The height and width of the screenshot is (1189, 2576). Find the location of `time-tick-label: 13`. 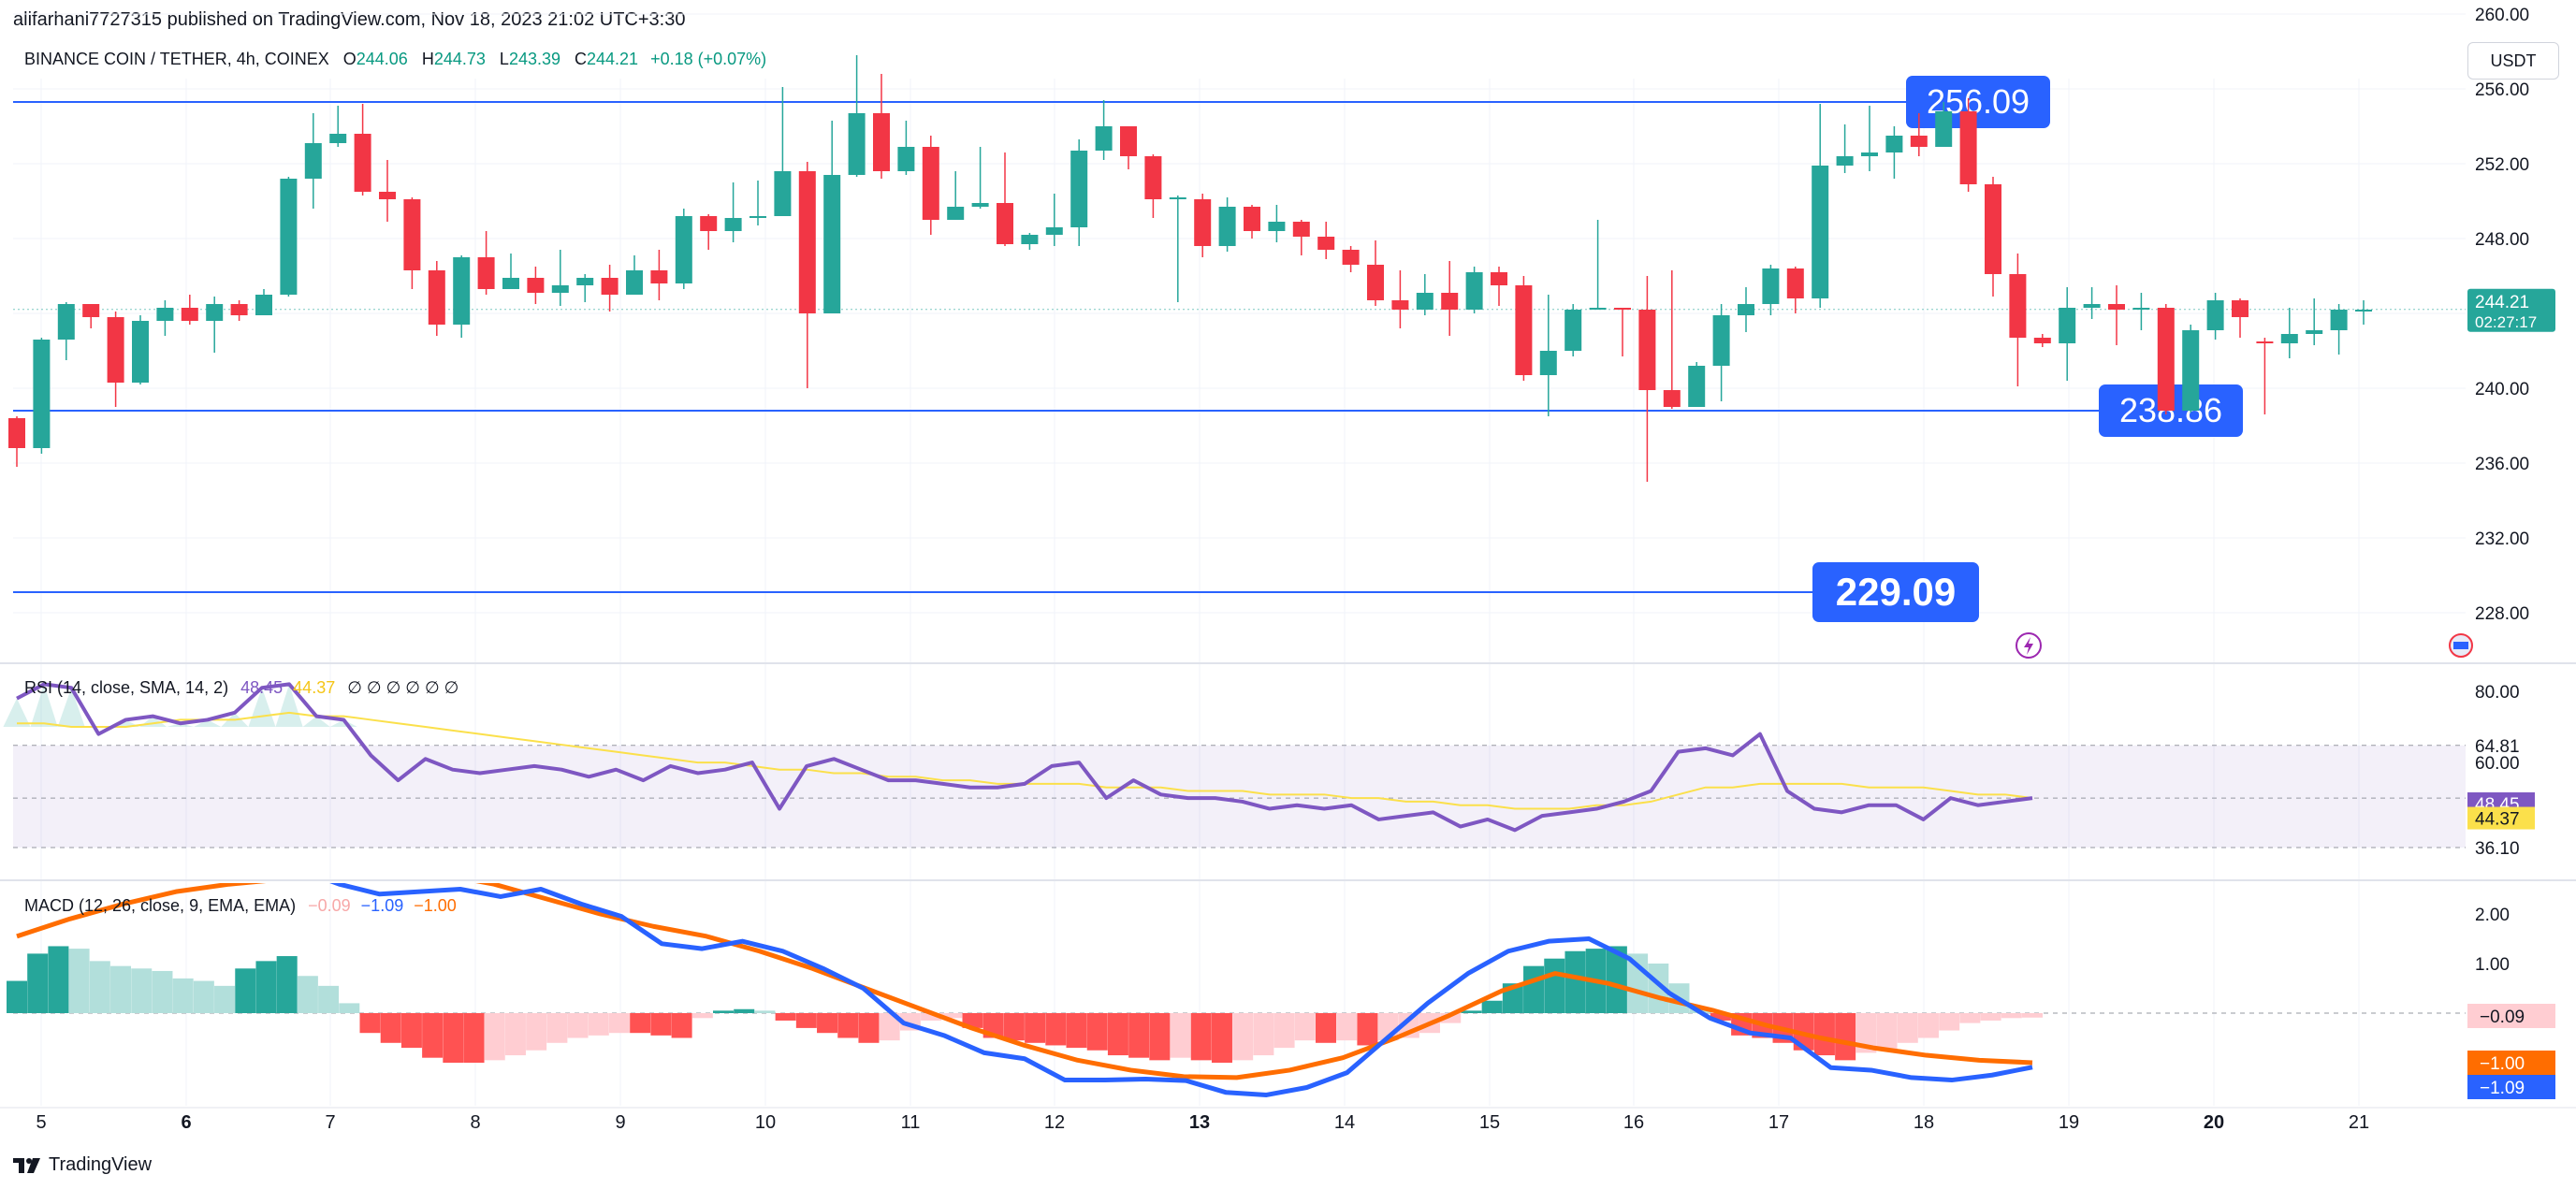

time-tick-label: 13 is located at coordinates (1199, 1122).